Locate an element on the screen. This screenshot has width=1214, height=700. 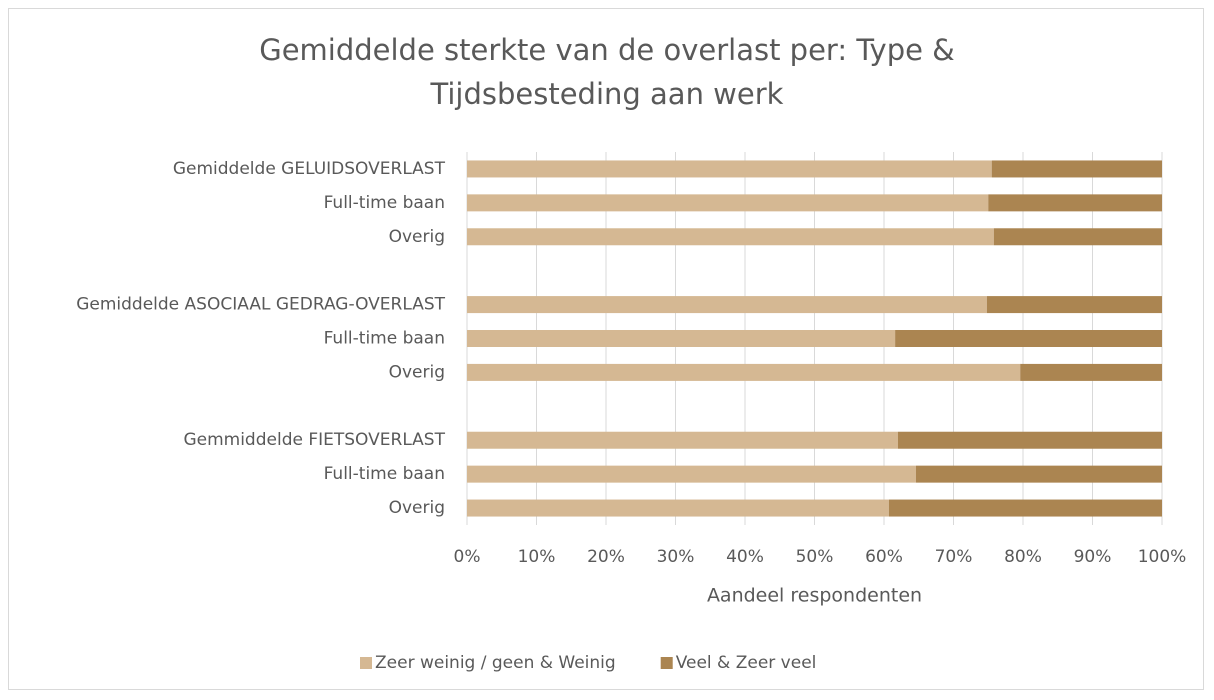
x-tick-label: 80% is located at coordinates (1023, 557).